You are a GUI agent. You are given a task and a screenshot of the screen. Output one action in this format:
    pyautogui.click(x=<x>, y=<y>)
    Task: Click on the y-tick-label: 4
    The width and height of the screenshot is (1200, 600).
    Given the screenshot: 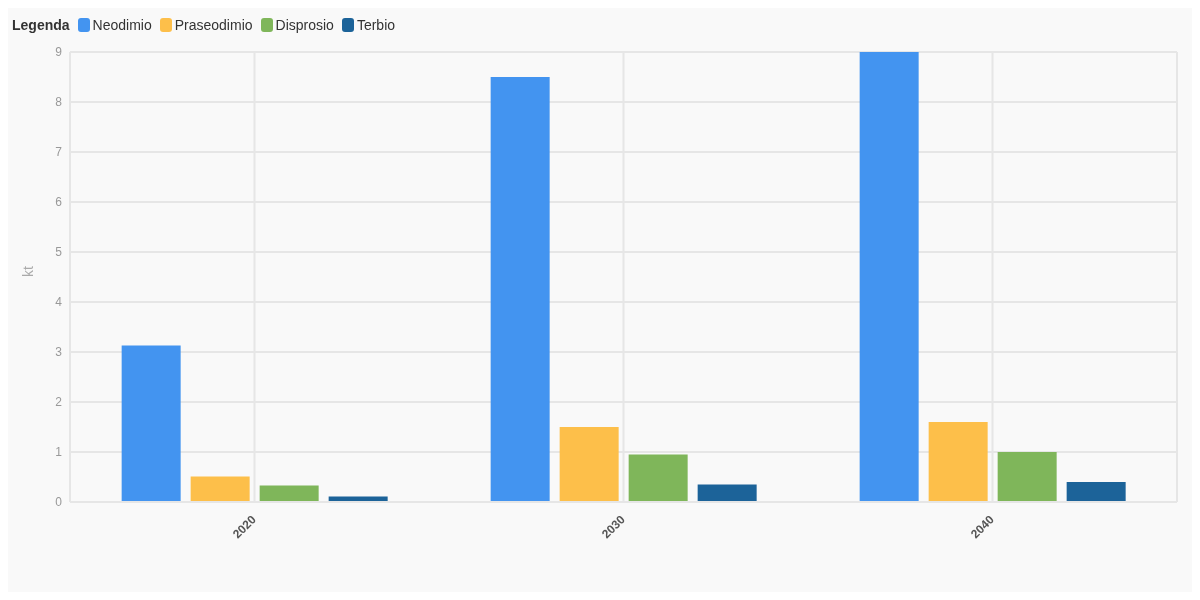 What is the action you would take?
    pyautogui.click(x=59, y=302)
    